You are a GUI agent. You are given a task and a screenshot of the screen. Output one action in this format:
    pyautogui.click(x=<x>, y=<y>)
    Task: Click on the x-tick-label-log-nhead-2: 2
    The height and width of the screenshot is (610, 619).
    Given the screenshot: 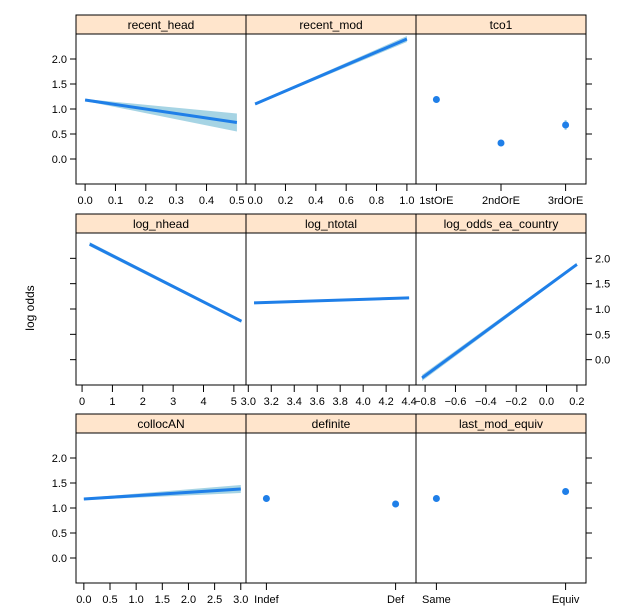 What is the action you would take?
    pyautogui.click(x=143, y=402)
    